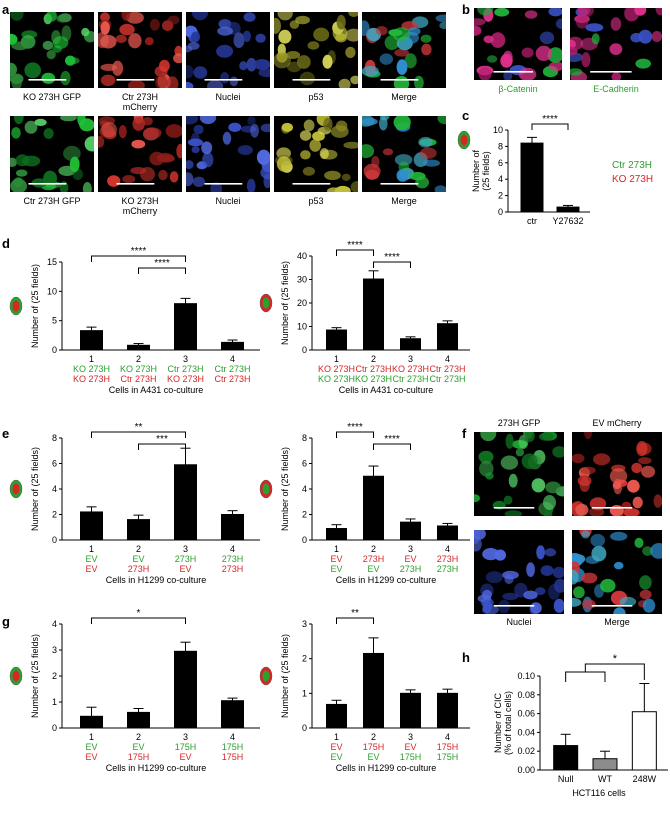 This screenshot has height=834, width=670. I want to click on d-left-xlabel: Cells in A431 co-culture, so click(156, 390).